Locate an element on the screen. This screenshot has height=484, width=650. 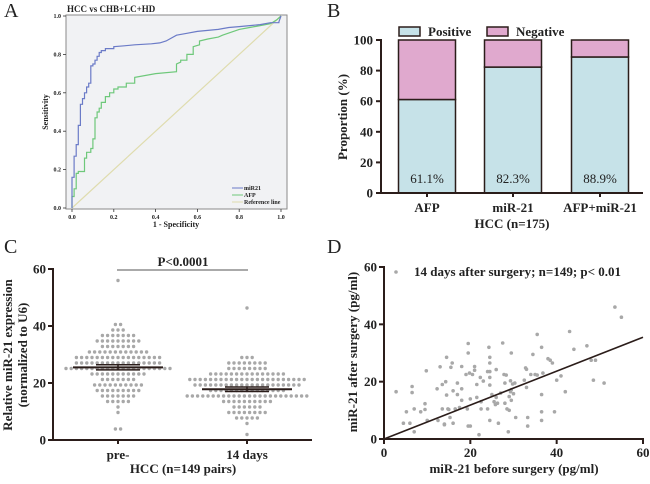
bar-data-label: 82.3% is located at coordinates (513, 178).